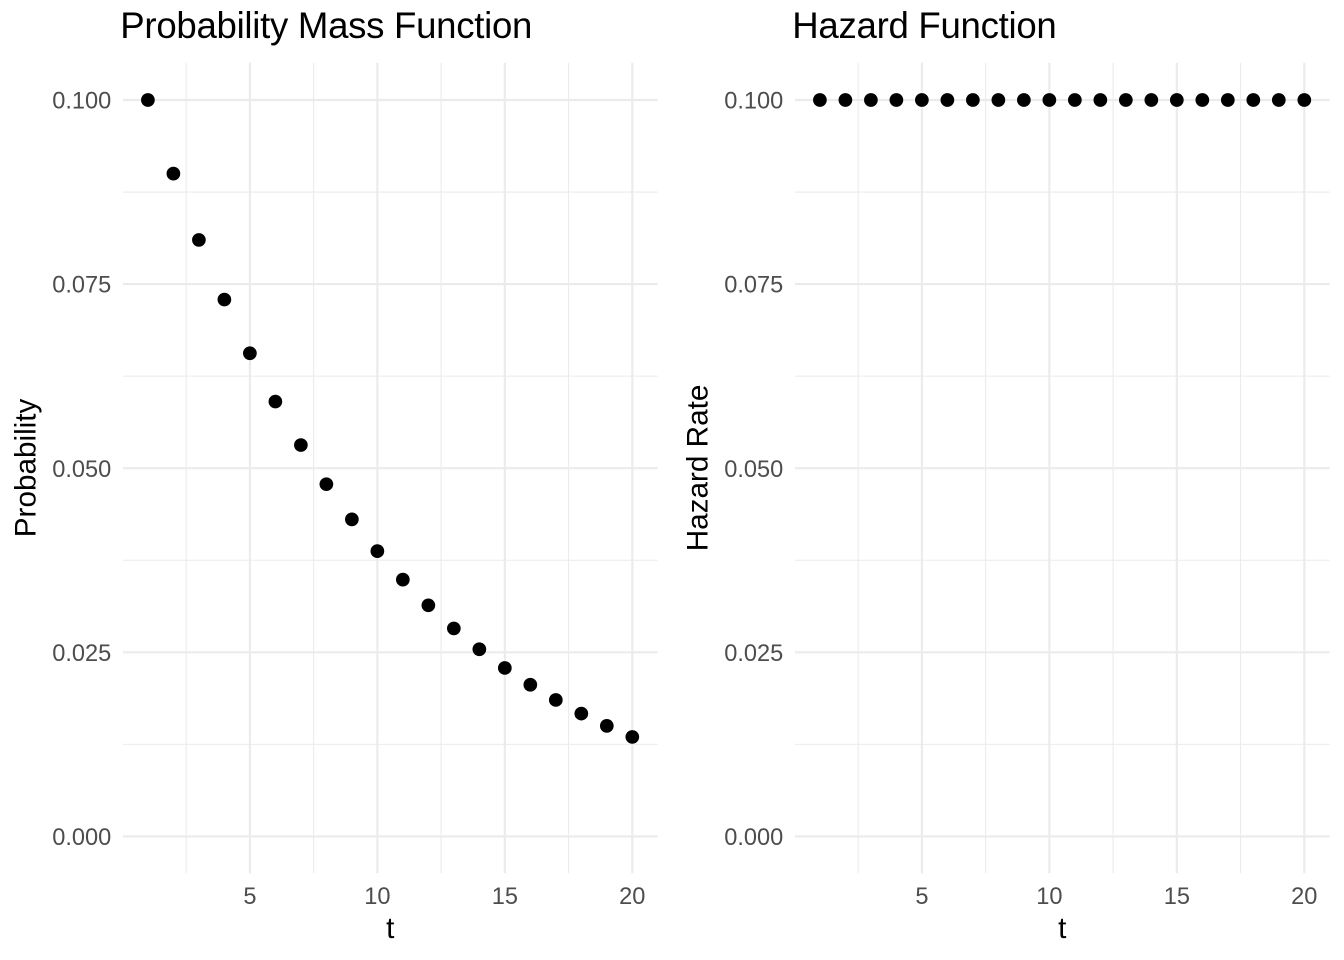 The height and width of the screenshot is (960, 1344). What do you see at coordinates (698, 468) in the screenshot?
I see `svg-text: Hazard Rate` at bounding box center [698, 468].